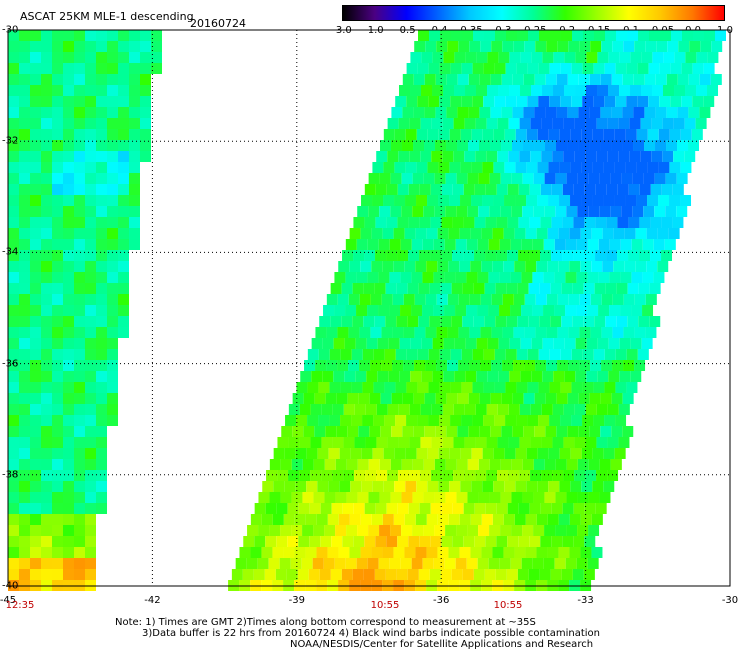  I want to click on time-label: 12:35, so click(20, 605).